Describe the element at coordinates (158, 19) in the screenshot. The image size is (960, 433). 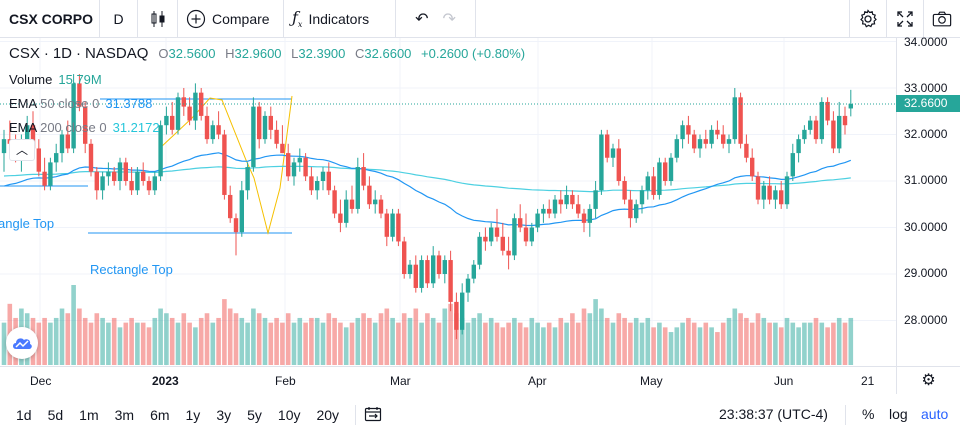
I see `chart-type-button` at that location.